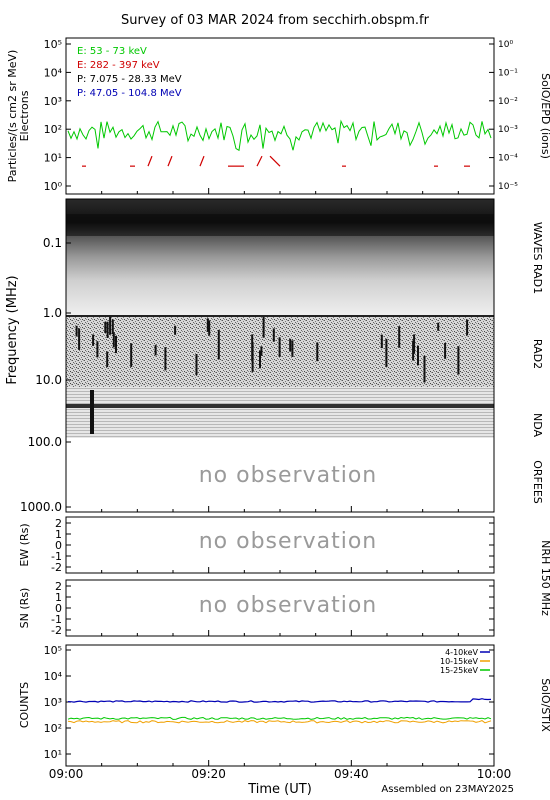  I want to click on electron-53-73kev-series, so click(279, 135).